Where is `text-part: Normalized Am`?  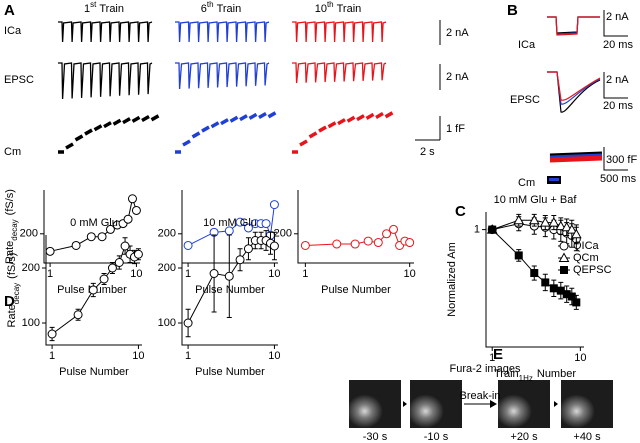
text-part: Normalized Am is located at coordinates (452, 279).